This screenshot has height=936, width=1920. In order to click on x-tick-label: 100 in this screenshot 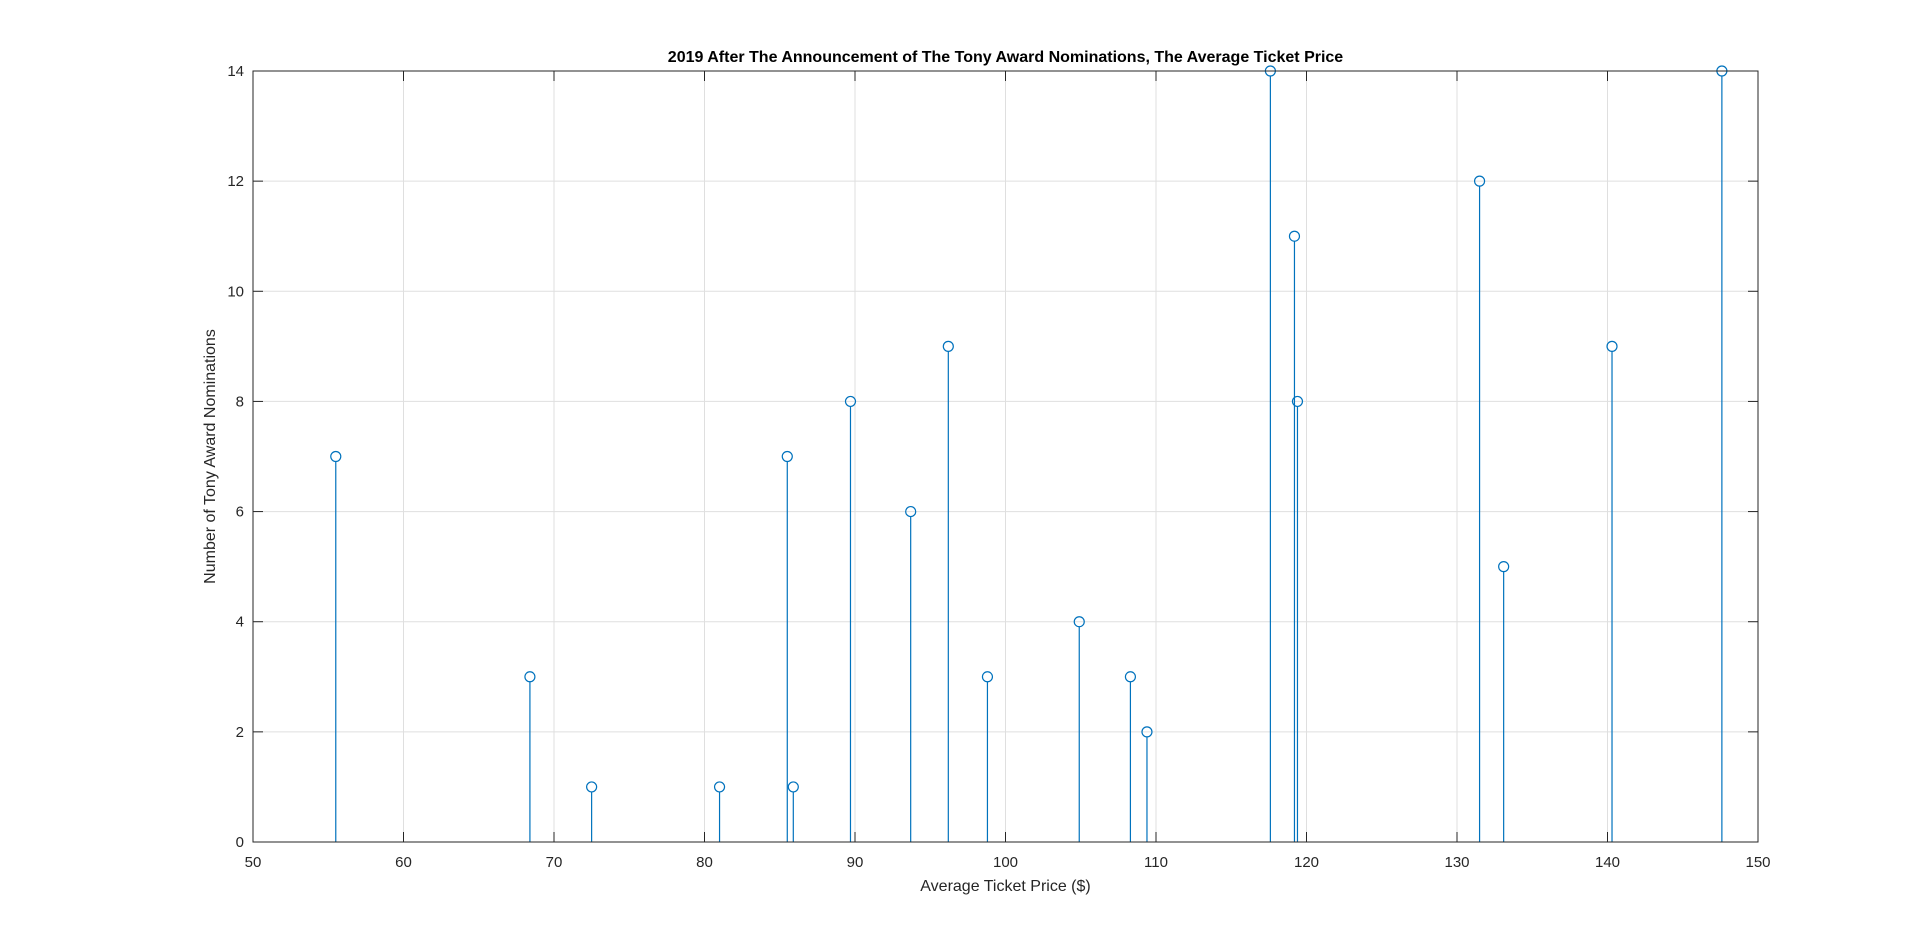, I will do `click(1005, 862)`.